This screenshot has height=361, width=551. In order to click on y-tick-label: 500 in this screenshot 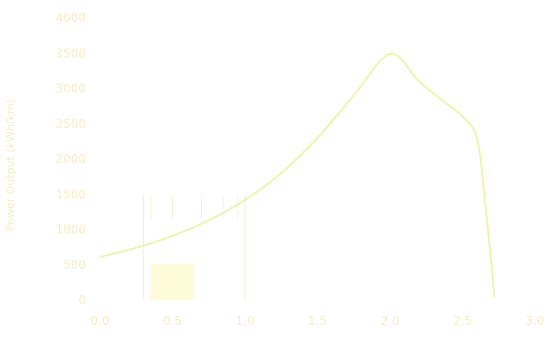, I will do `click(74, 265)`.